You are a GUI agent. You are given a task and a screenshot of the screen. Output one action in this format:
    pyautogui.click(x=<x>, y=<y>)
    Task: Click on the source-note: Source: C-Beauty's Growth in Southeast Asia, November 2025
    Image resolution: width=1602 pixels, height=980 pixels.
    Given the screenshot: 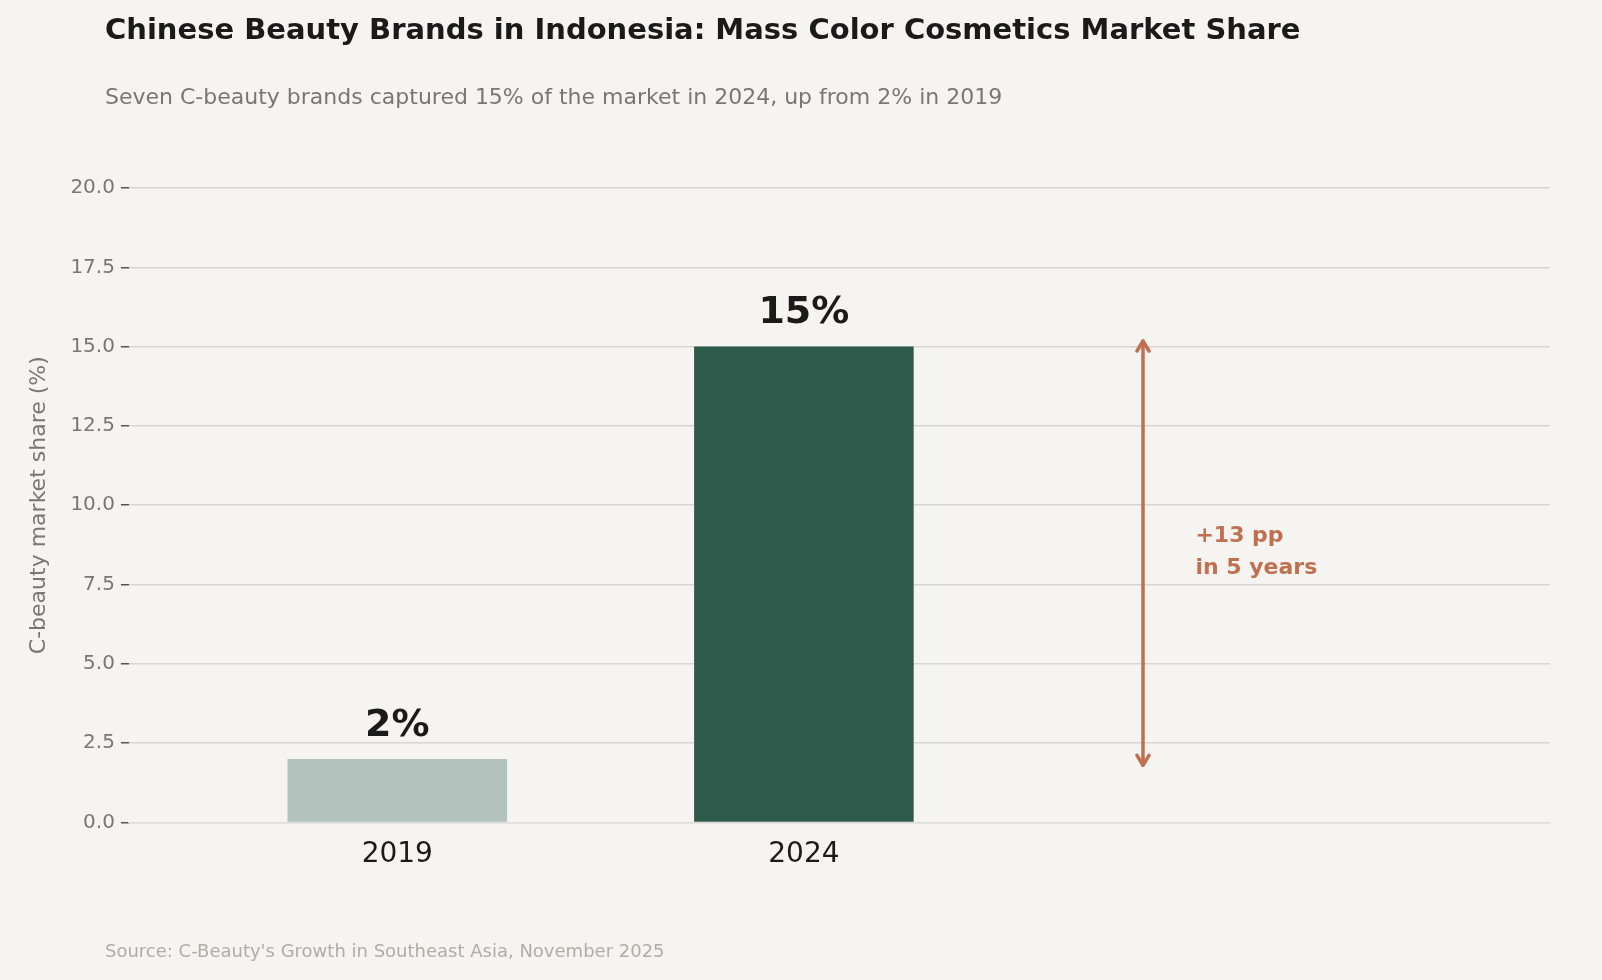 What is the action you would take?
    pyautogui.click(x=385, y=950)
    